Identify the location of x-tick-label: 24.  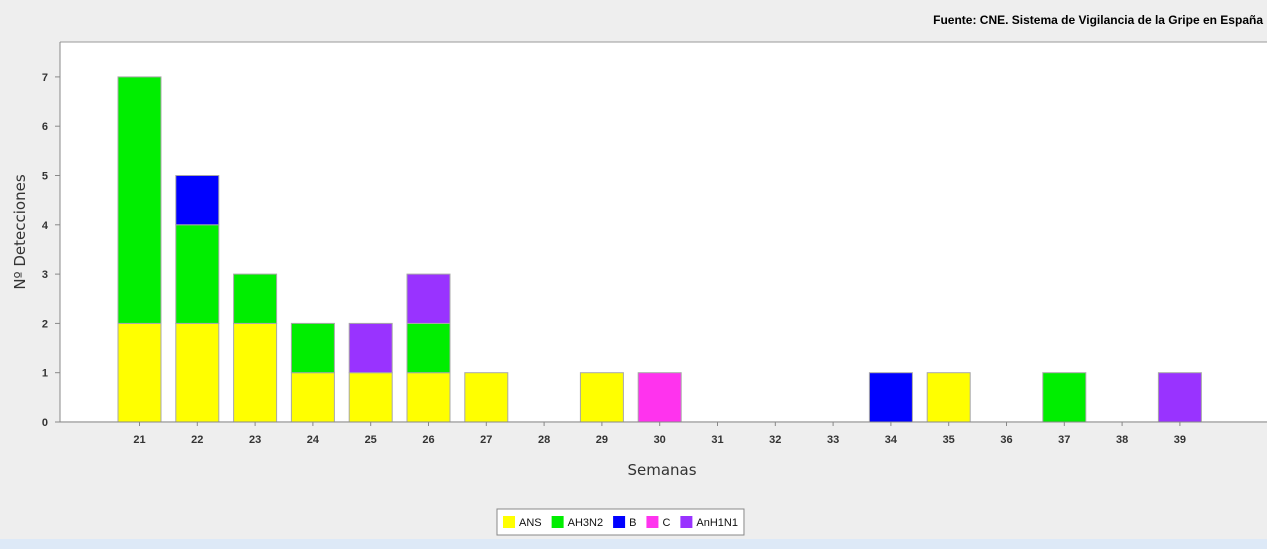
(313, 440).